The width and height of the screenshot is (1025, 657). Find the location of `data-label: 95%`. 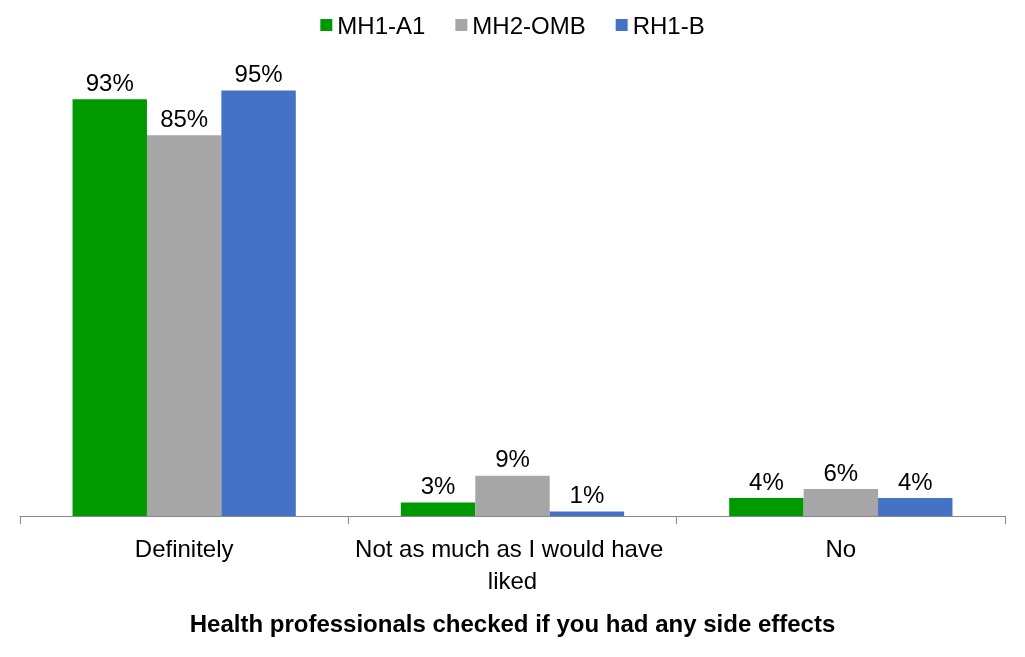

data-label: 95% is located at coordinates (258, 73).